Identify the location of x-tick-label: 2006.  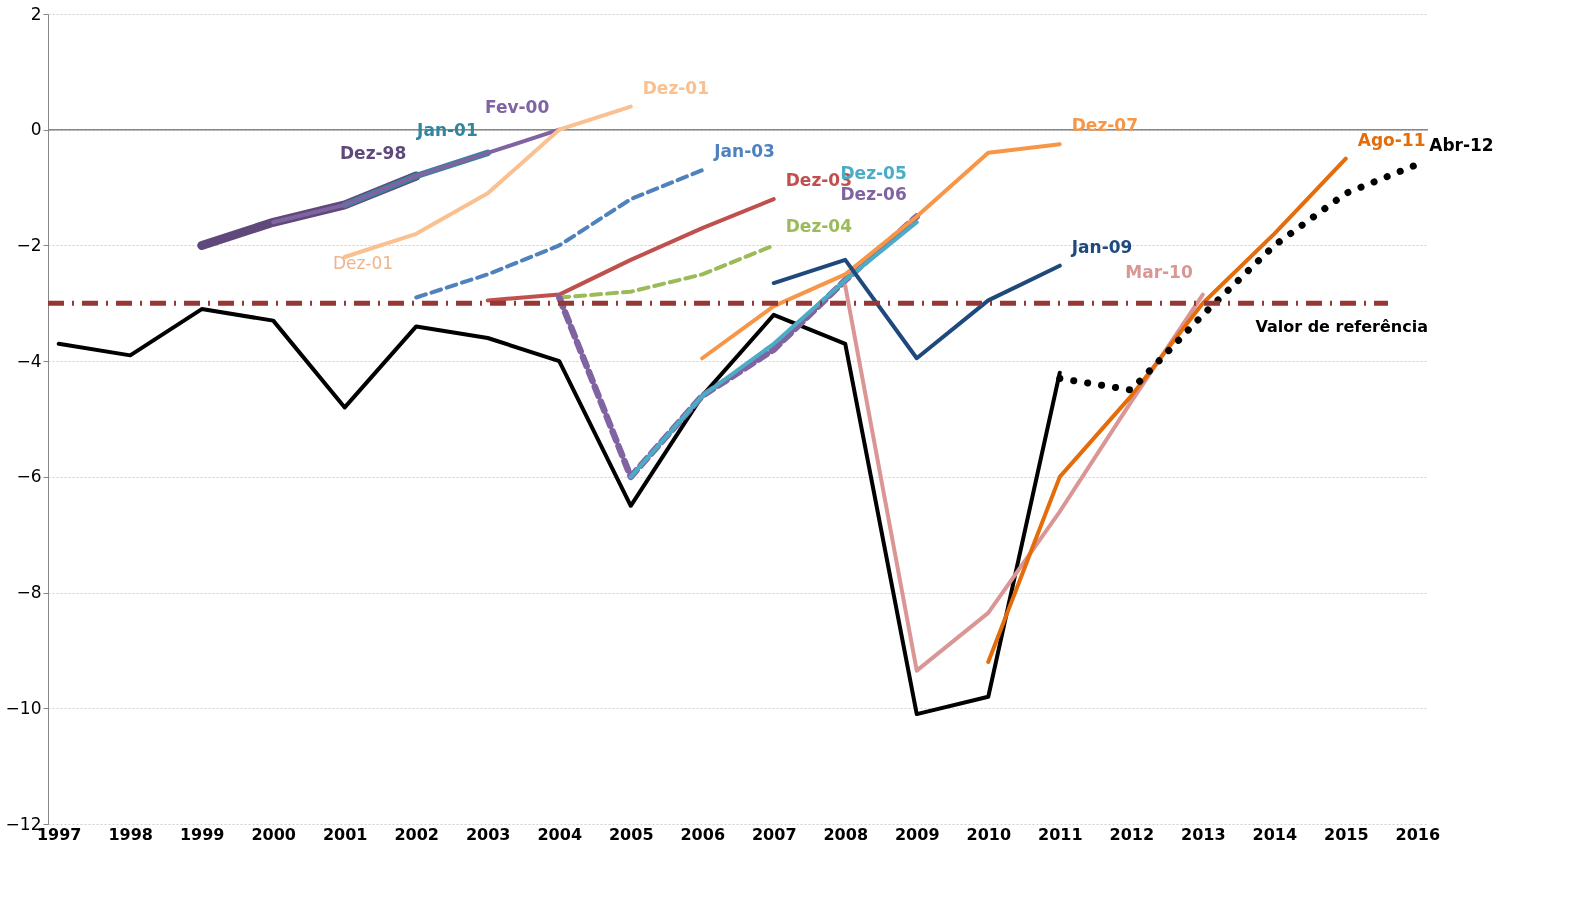
(703, 834).